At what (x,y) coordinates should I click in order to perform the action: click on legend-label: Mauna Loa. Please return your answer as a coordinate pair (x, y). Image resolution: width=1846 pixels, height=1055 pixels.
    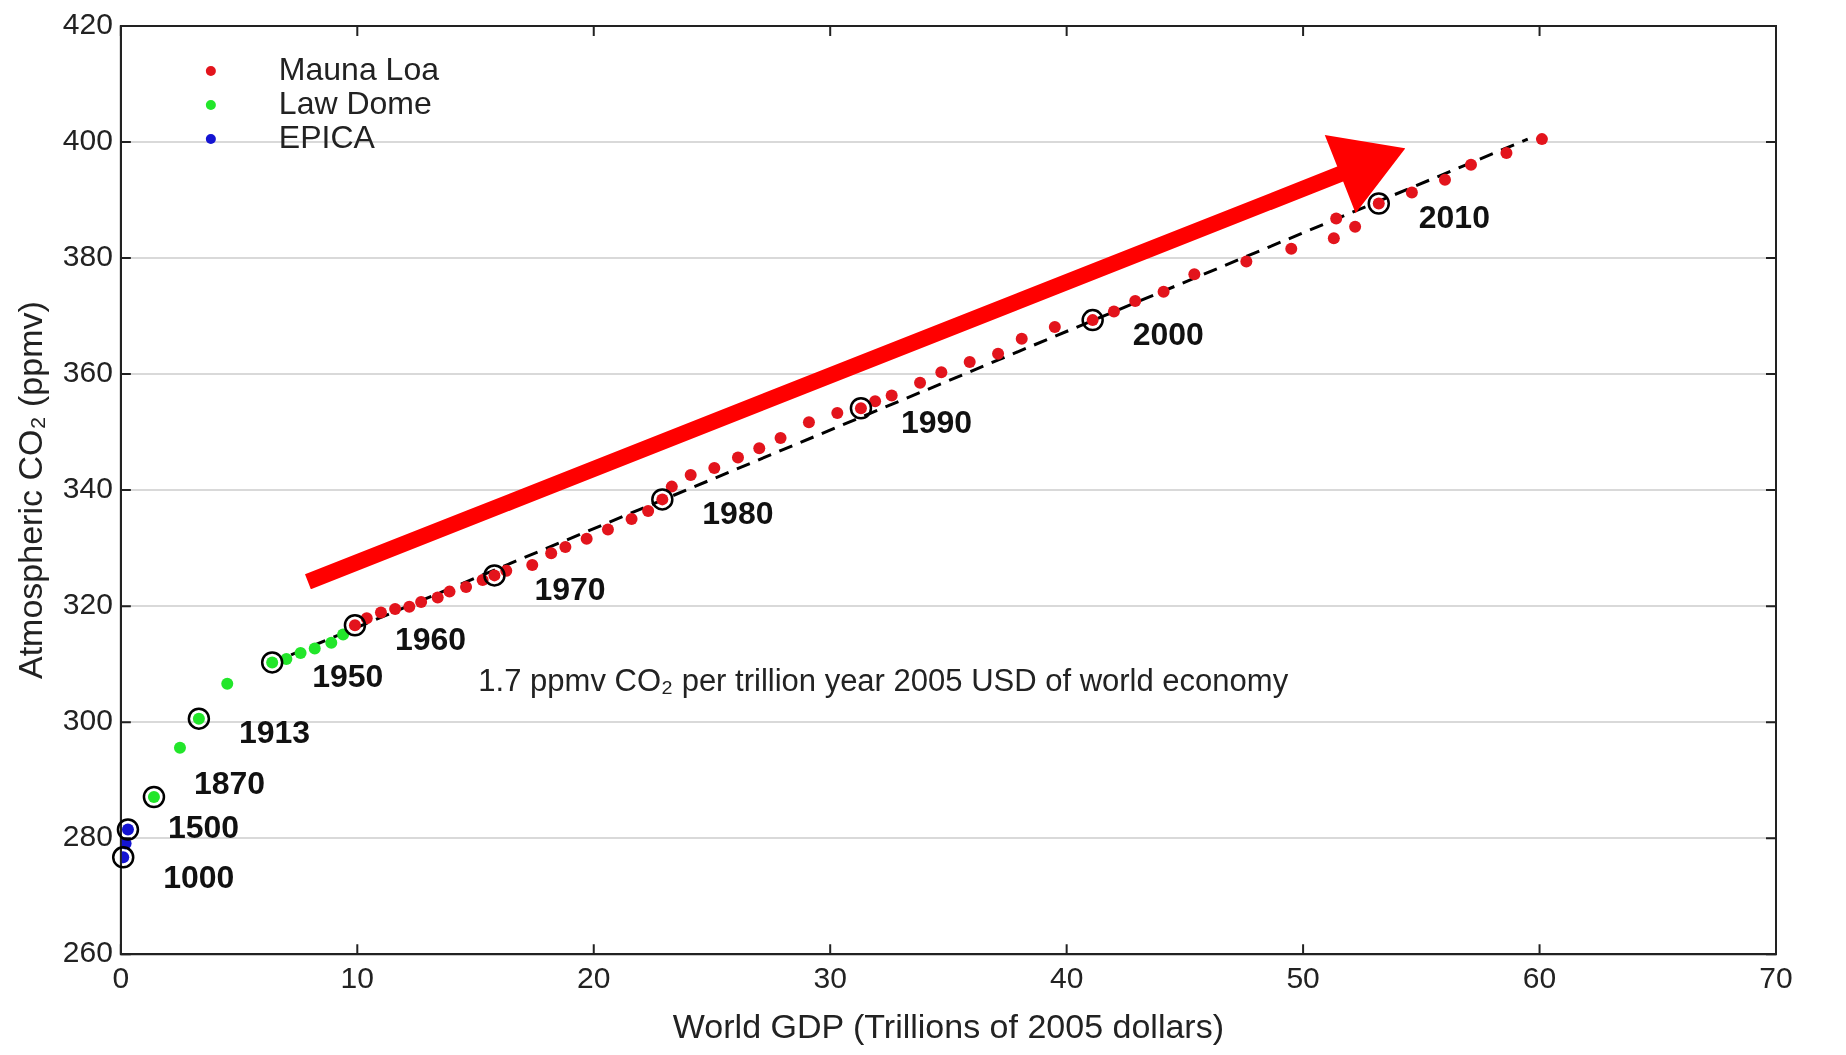
    Looking at the image, I should click on (359, 68).